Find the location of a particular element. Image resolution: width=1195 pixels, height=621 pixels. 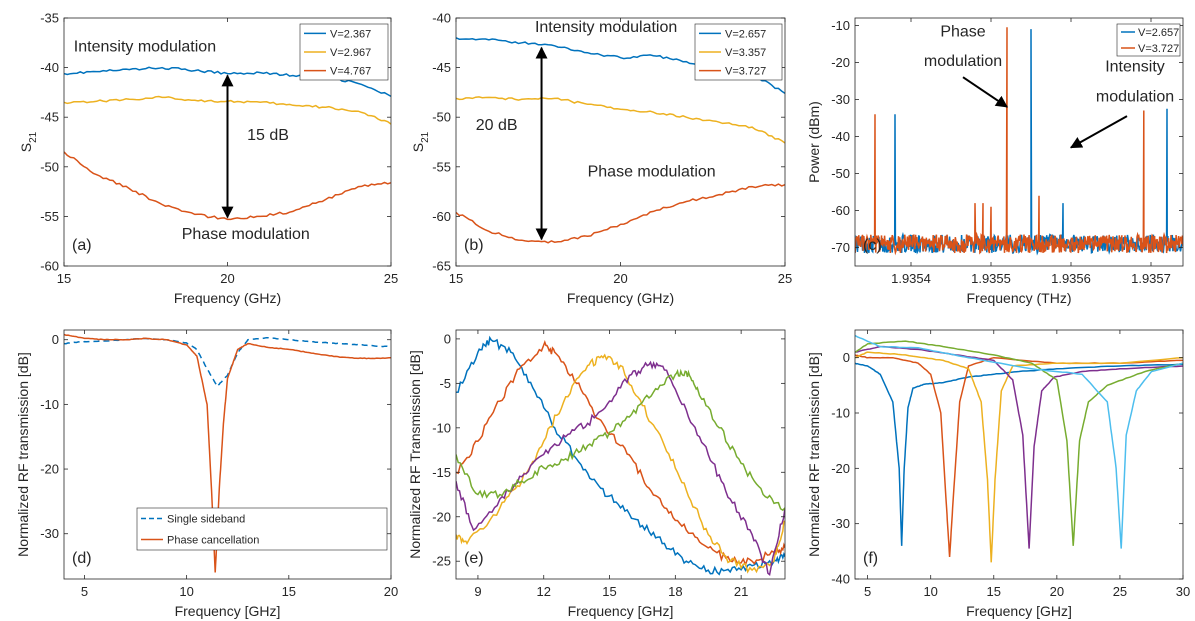

legend: V=2.367 V=2.967 V=4.767 is located at coordinates (344, 52).